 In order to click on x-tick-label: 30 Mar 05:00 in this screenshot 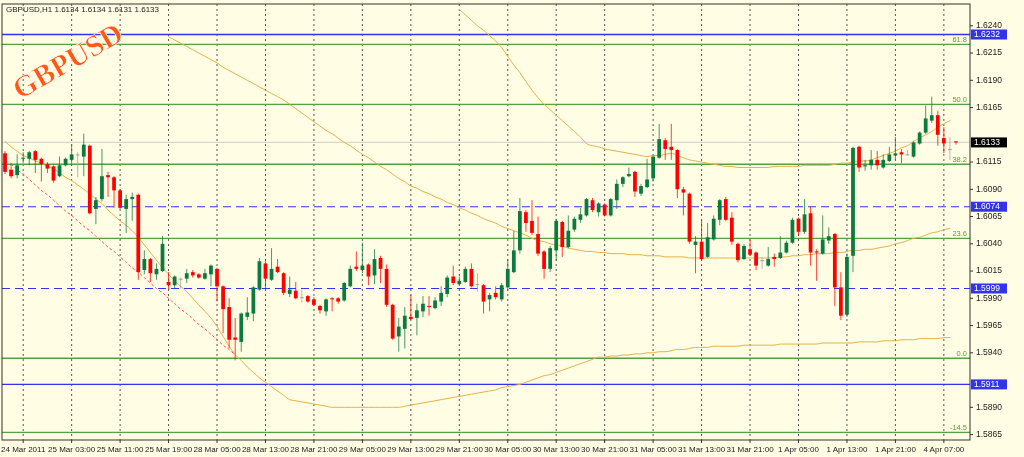, I will do `click(508, 449)`.